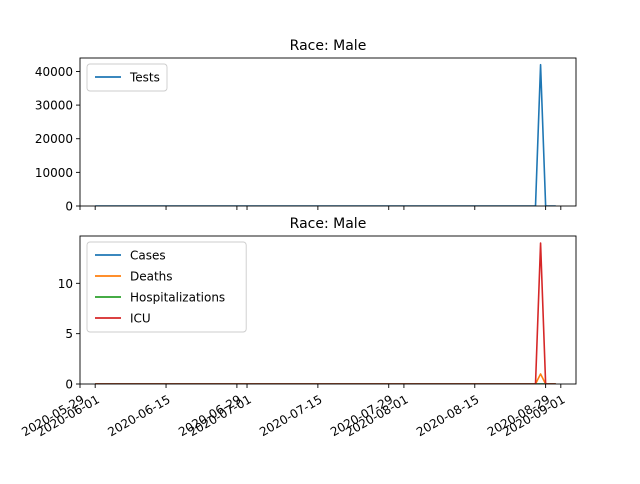  Describe the element at coordinates (447, 415) in the screenshot. I see `x-tick-label: 2020-08-15` at that location.